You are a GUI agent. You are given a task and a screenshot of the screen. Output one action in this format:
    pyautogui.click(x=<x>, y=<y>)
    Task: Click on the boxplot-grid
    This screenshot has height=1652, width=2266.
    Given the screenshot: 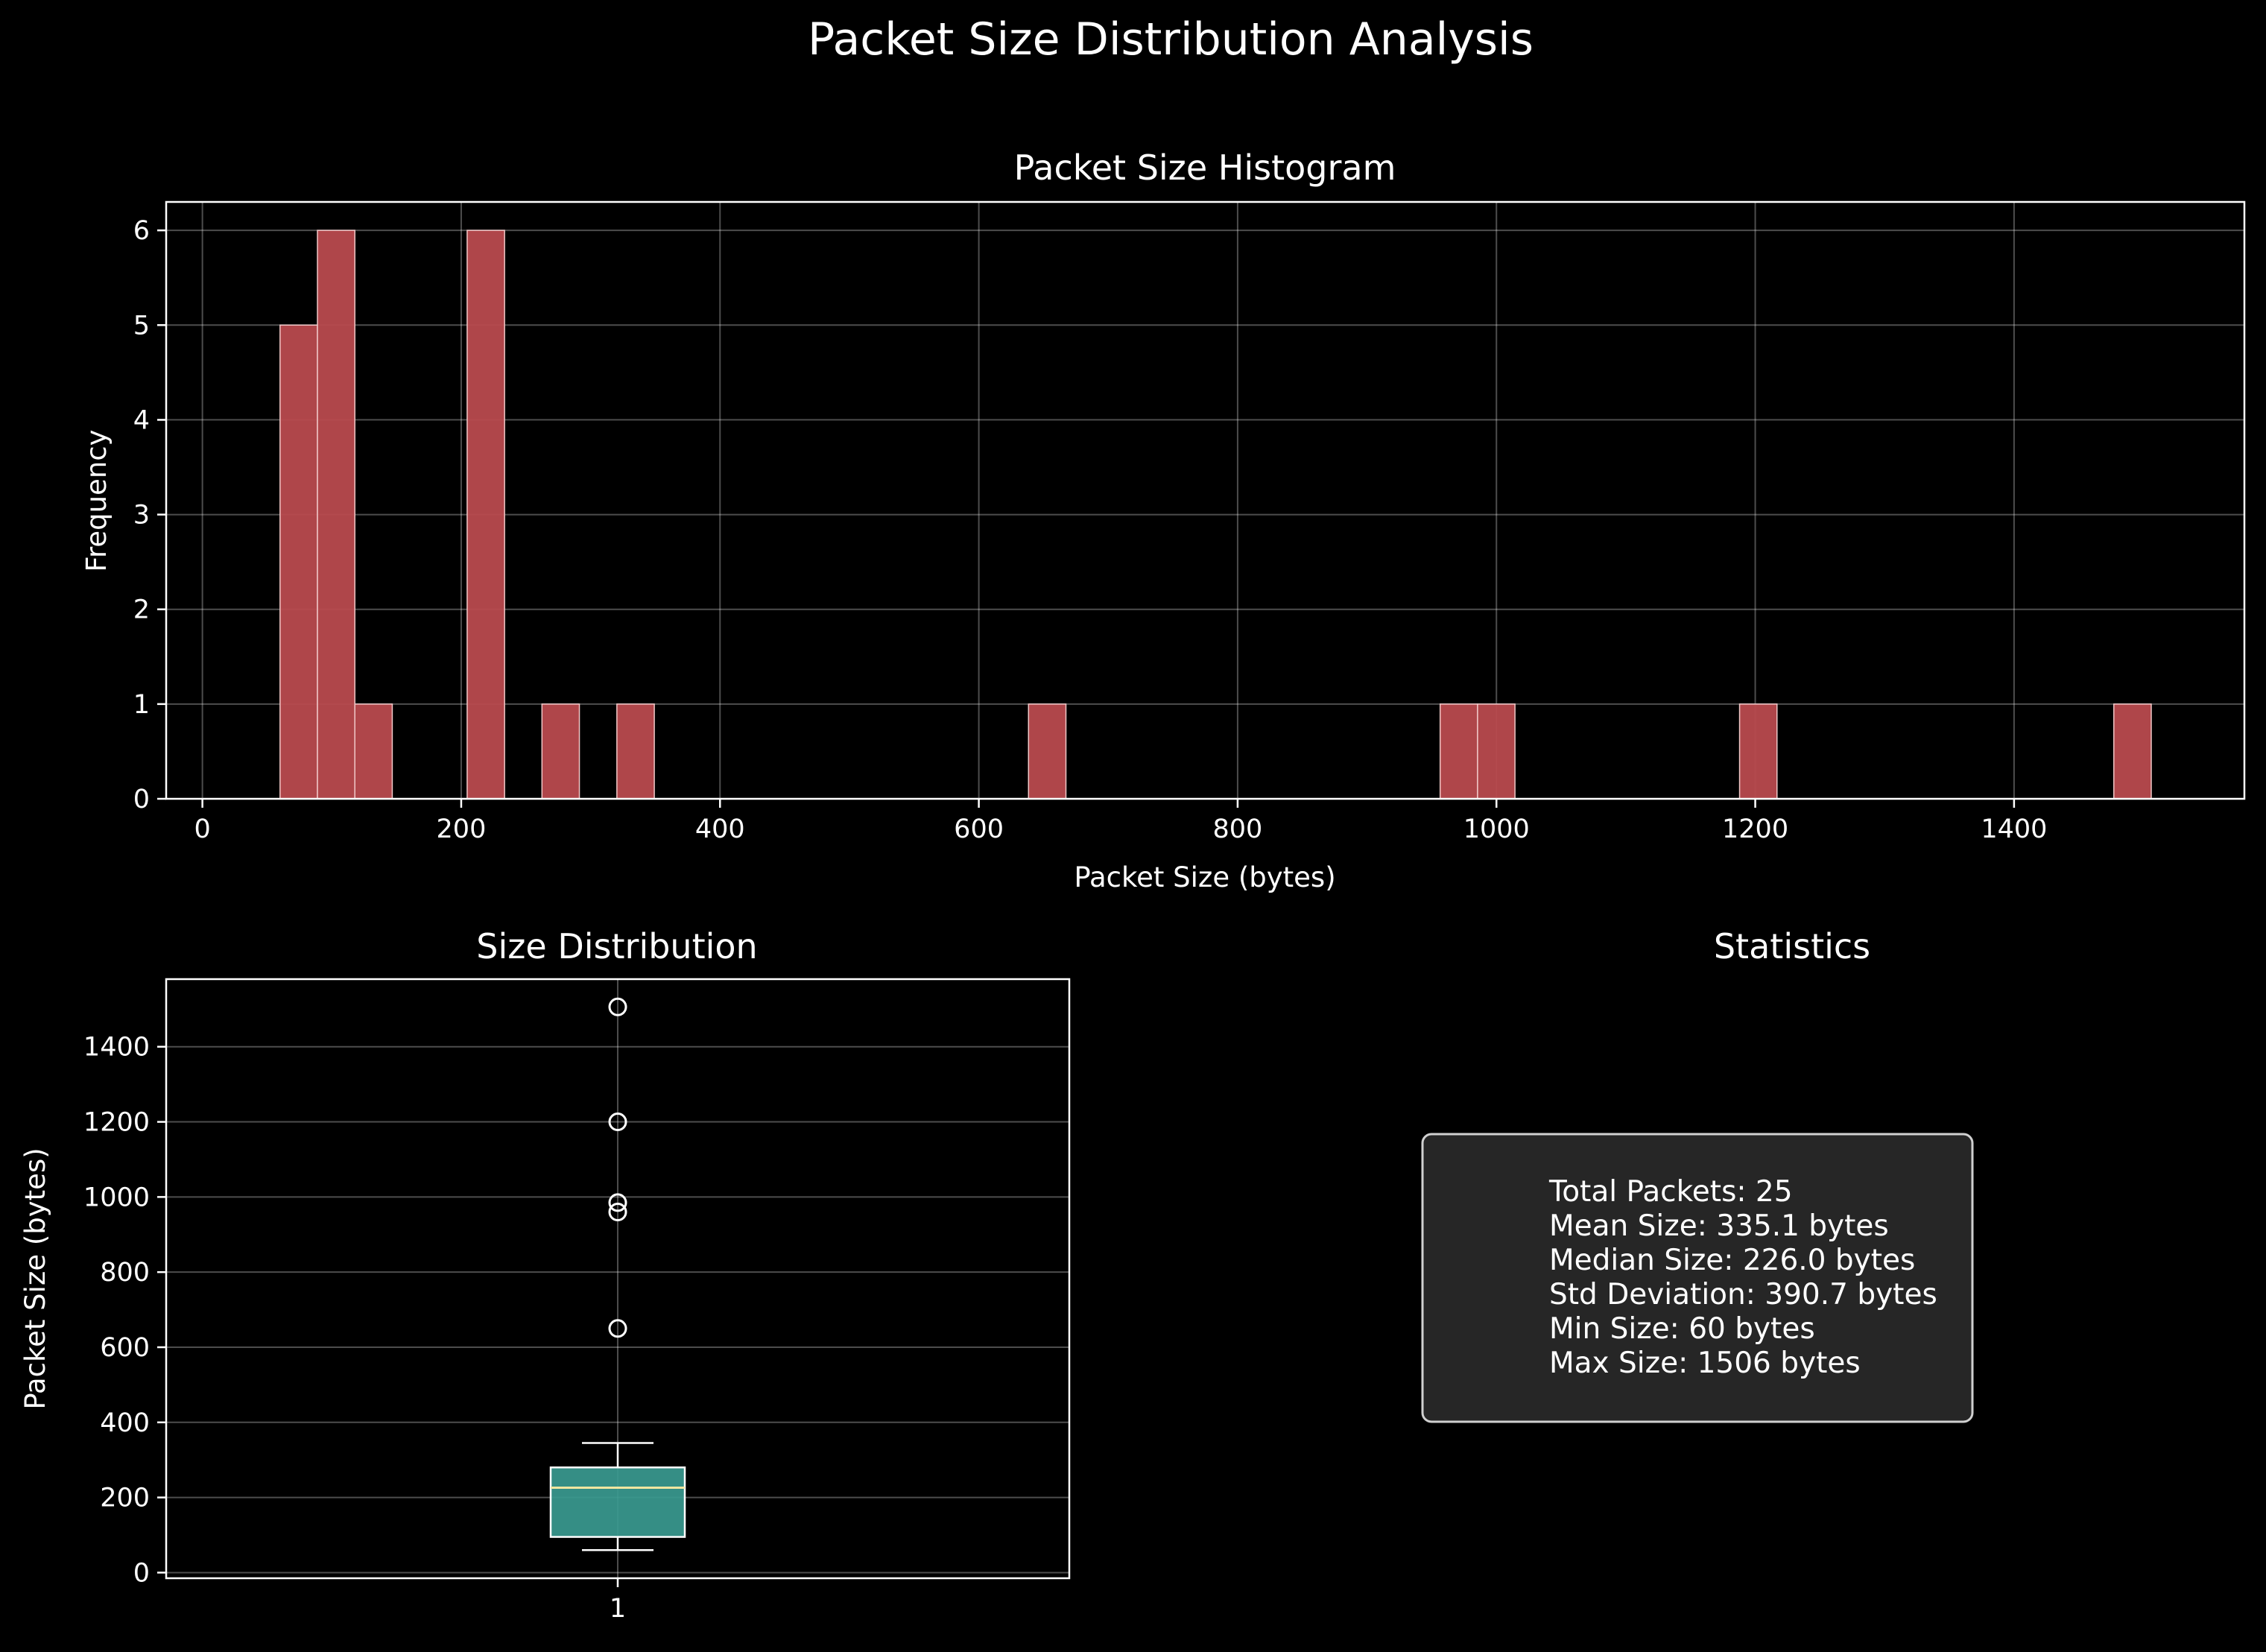 What is the action you would take?
    pyautogui.click(x=617, y=1278)
    